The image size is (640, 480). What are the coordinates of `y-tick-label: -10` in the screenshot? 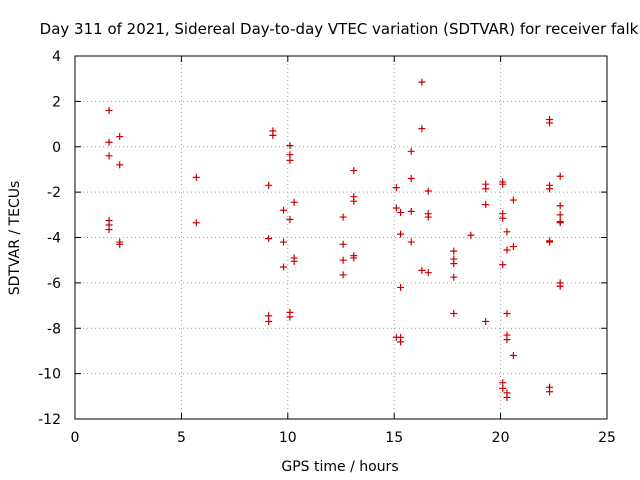 It's located at (49, 375).